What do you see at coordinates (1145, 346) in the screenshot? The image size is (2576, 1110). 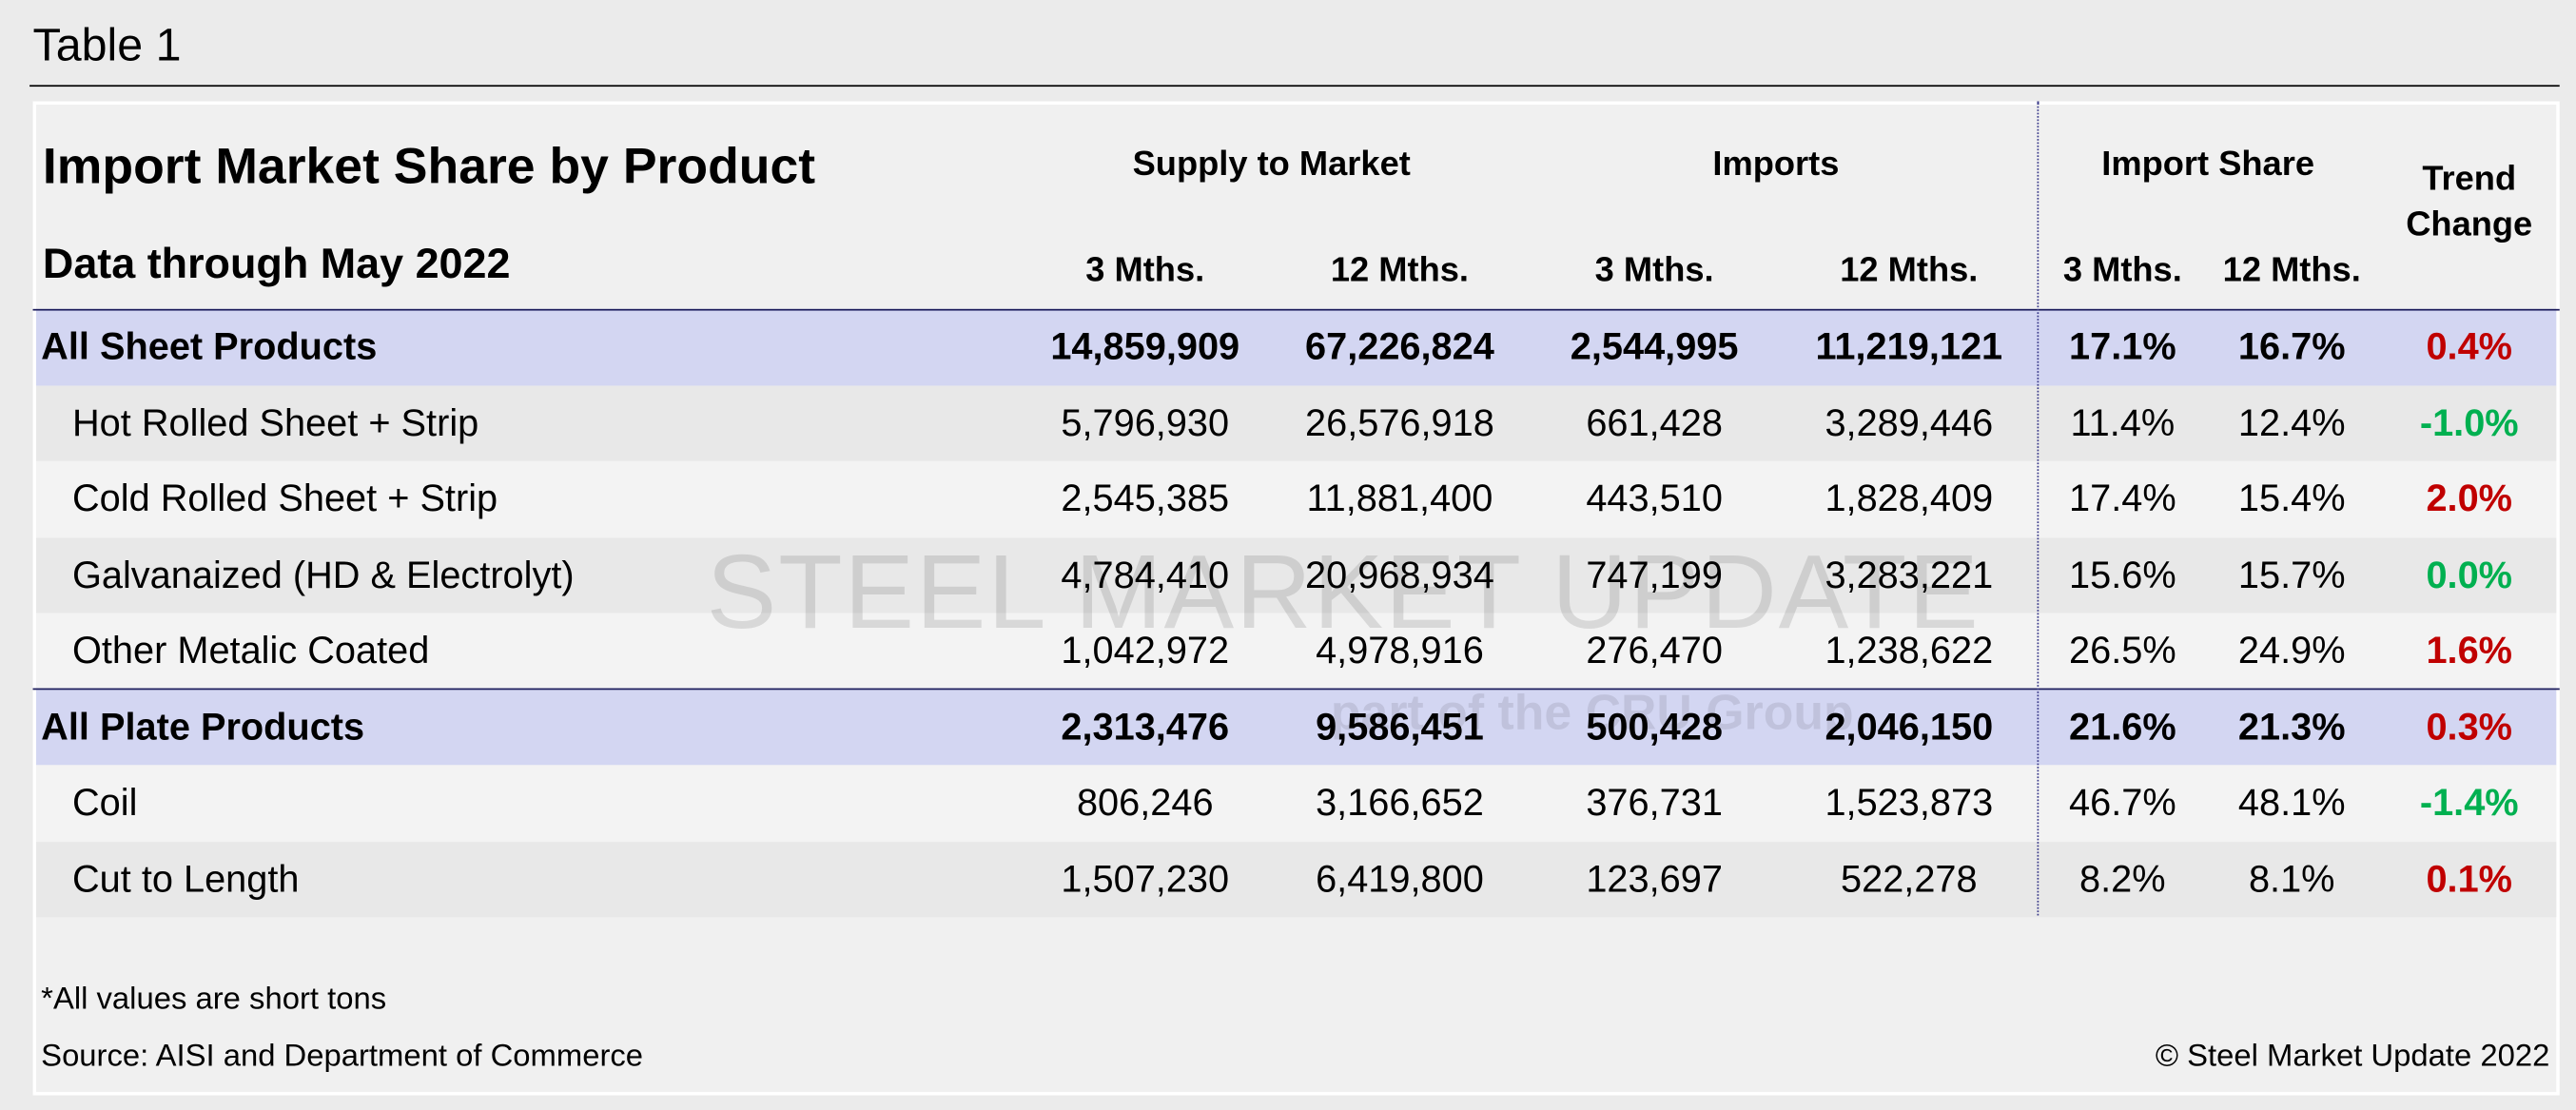 I see `cell-value: 14,859,909` at bounding box center [1145, 346].